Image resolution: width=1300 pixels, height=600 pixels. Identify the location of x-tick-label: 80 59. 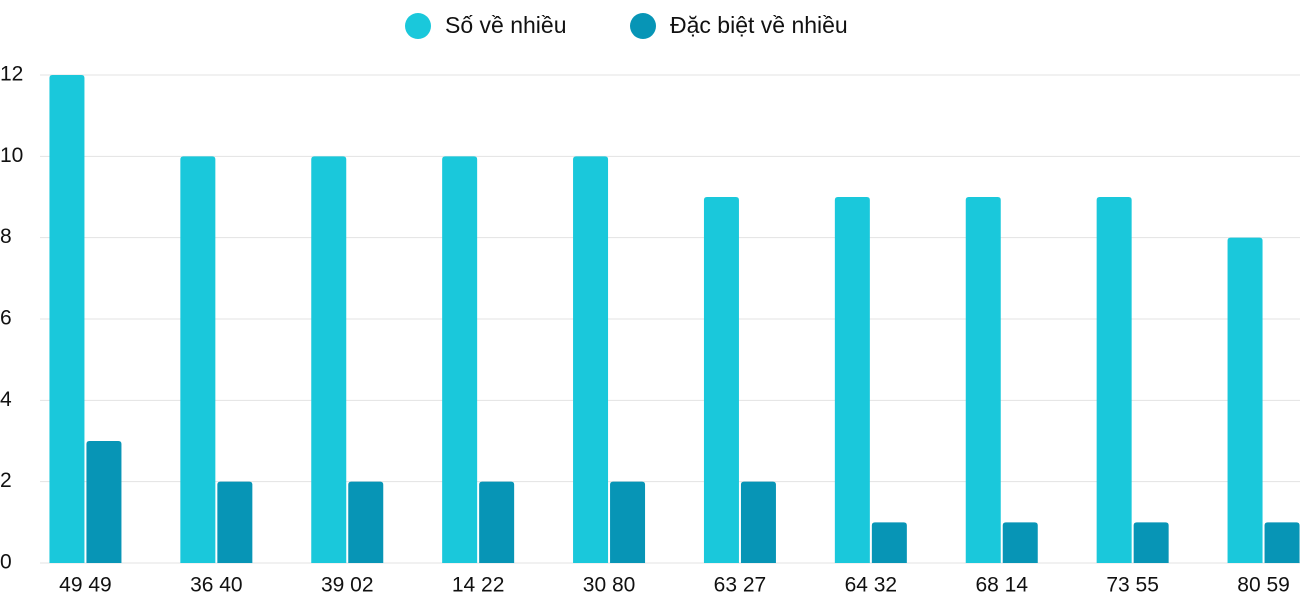
(1263, 585).